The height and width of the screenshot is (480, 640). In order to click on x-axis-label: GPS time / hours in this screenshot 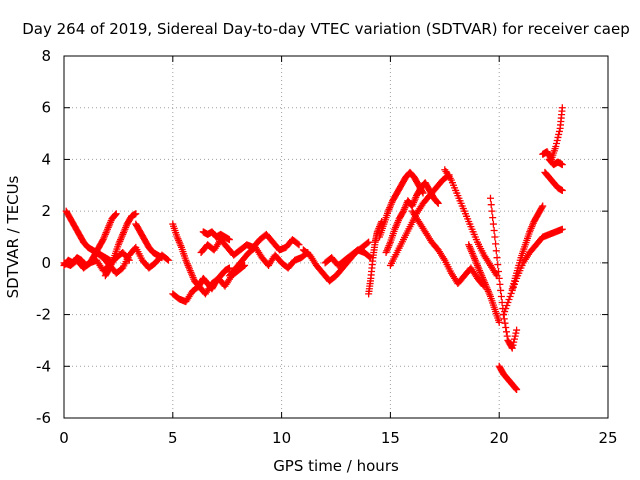, I will do `click(336, 466)`.